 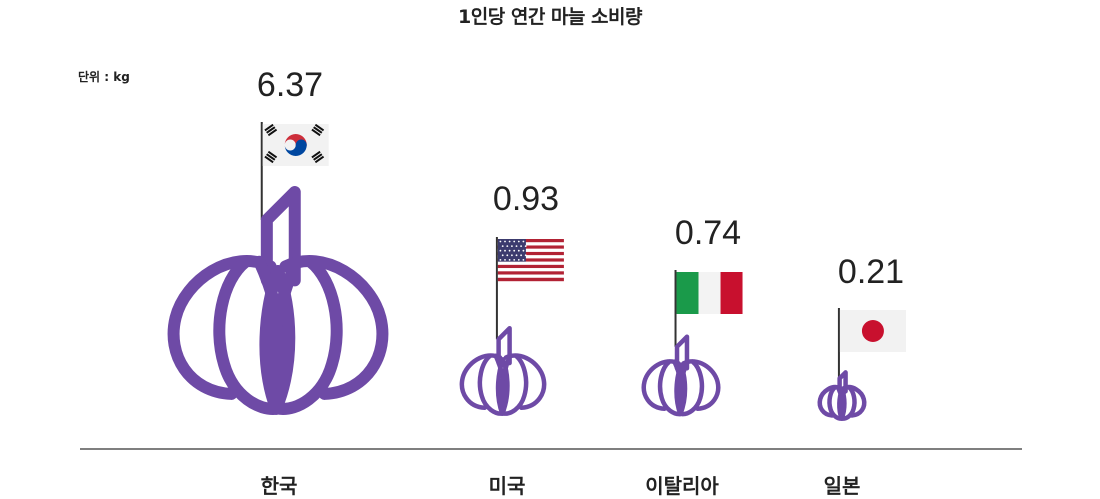 What do you see at coordinates (507, 486) in the screenshot?
I see `category-label: 미국` at bounding box center [507, 486].